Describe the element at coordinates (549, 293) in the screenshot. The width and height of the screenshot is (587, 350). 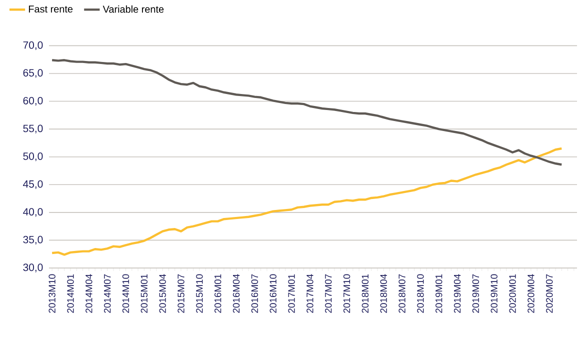
I see `x-tick-label: 2020M07` at that location.